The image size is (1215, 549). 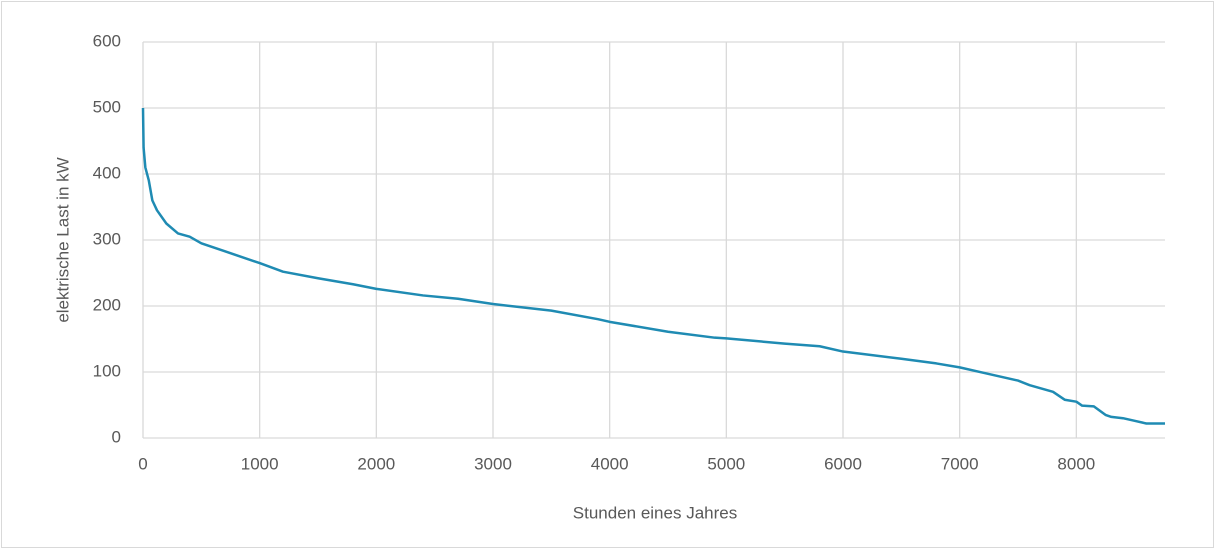 What do you see at coordinates (142, 463) in the screenshot?
I see `x-tick-label: 0` at bounding box center [142, 463].